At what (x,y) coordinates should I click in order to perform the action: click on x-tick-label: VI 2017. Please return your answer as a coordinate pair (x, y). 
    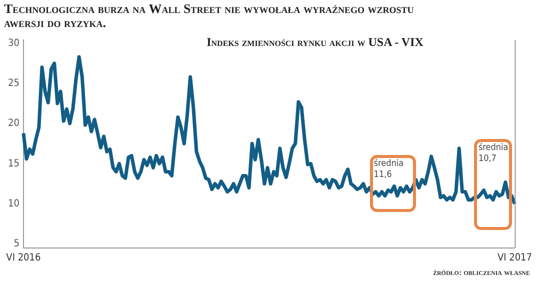
    Looking at the image, I should click on (514, 258).